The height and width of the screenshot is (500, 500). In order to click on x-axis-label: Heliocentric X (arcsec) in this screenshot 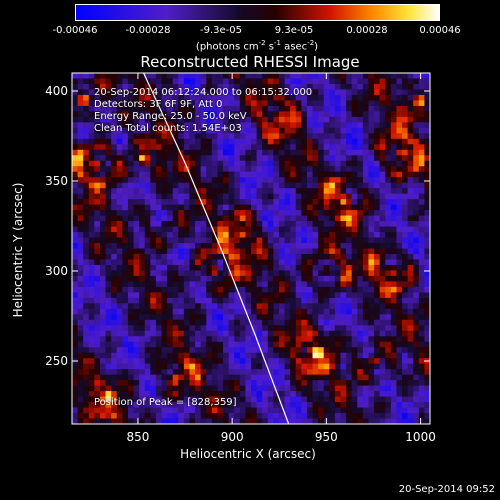, I will do `click(248, 454)`.